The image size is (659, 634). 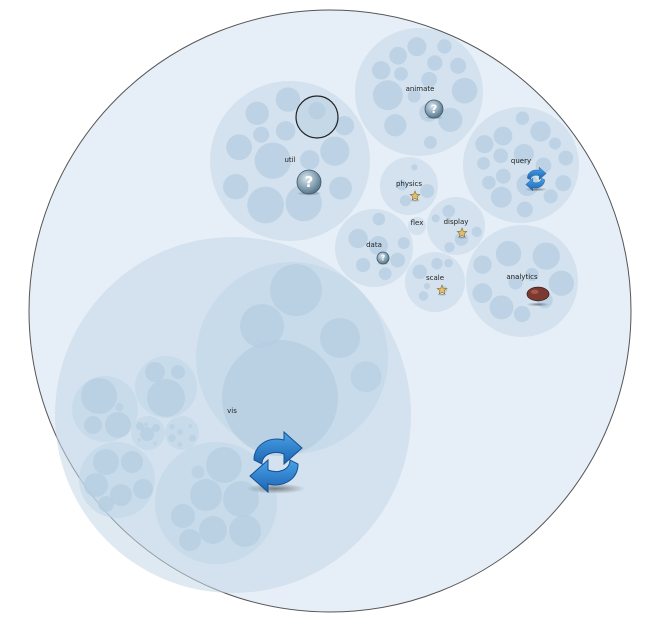 I want to click on selected-circle, so click(x=317, y=117).